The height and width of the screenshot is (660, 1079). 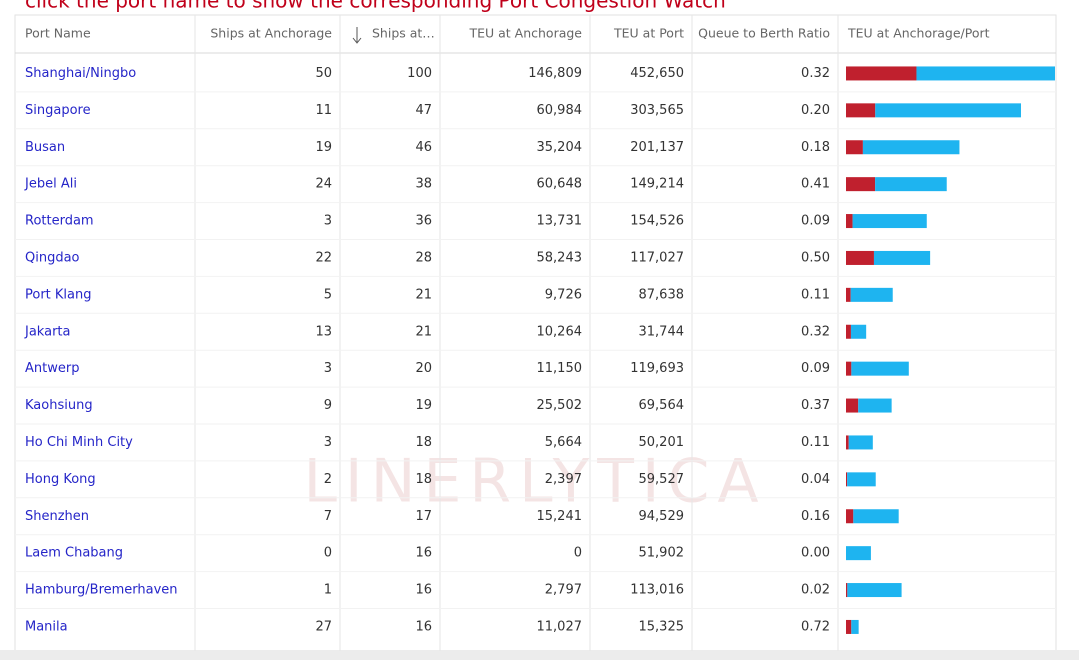 What do you see at coordinates (323, 626) in the screenshot?
I see `cell-value: 27` at bounding box center [323, 626].